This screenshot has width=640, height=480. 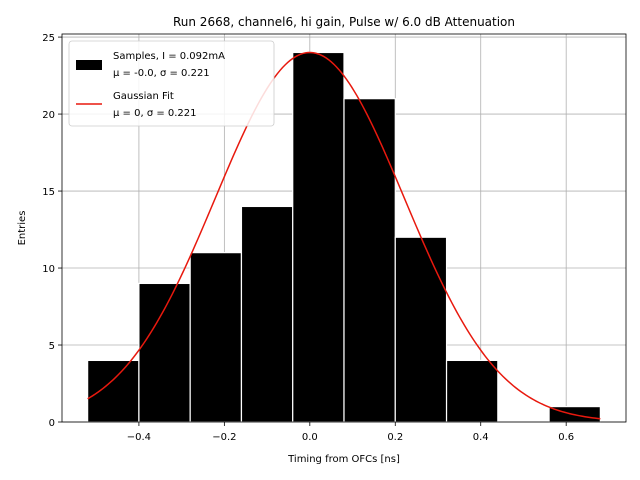 What do you see at coordinates (139, 437) in the screenshot?
I see `x-tick-label: −0.4` at bounding box center [139, 437].